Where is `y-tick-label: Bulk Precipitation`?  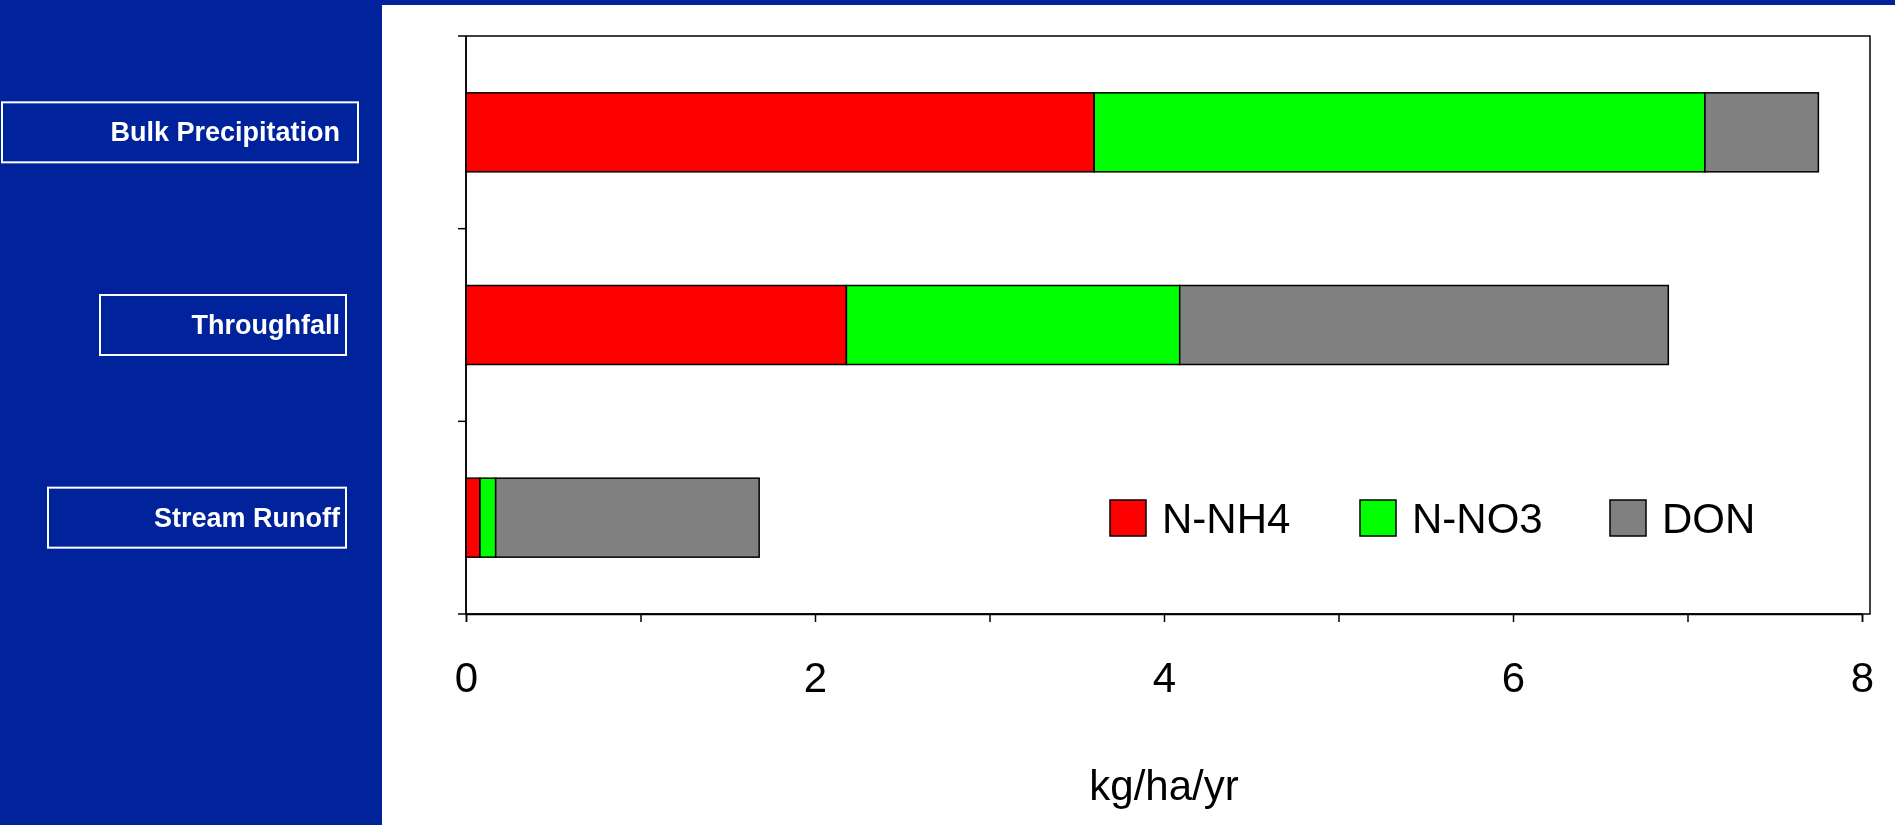 y-tick-label: Bulk Precipitation is located at coordinates (225, 132).